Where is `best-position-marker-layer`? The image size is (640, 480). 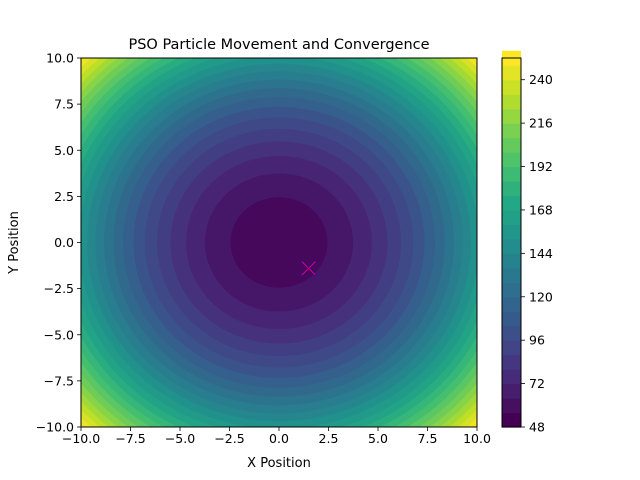
best-position-marker-layer is located at coordinates (308, 268).